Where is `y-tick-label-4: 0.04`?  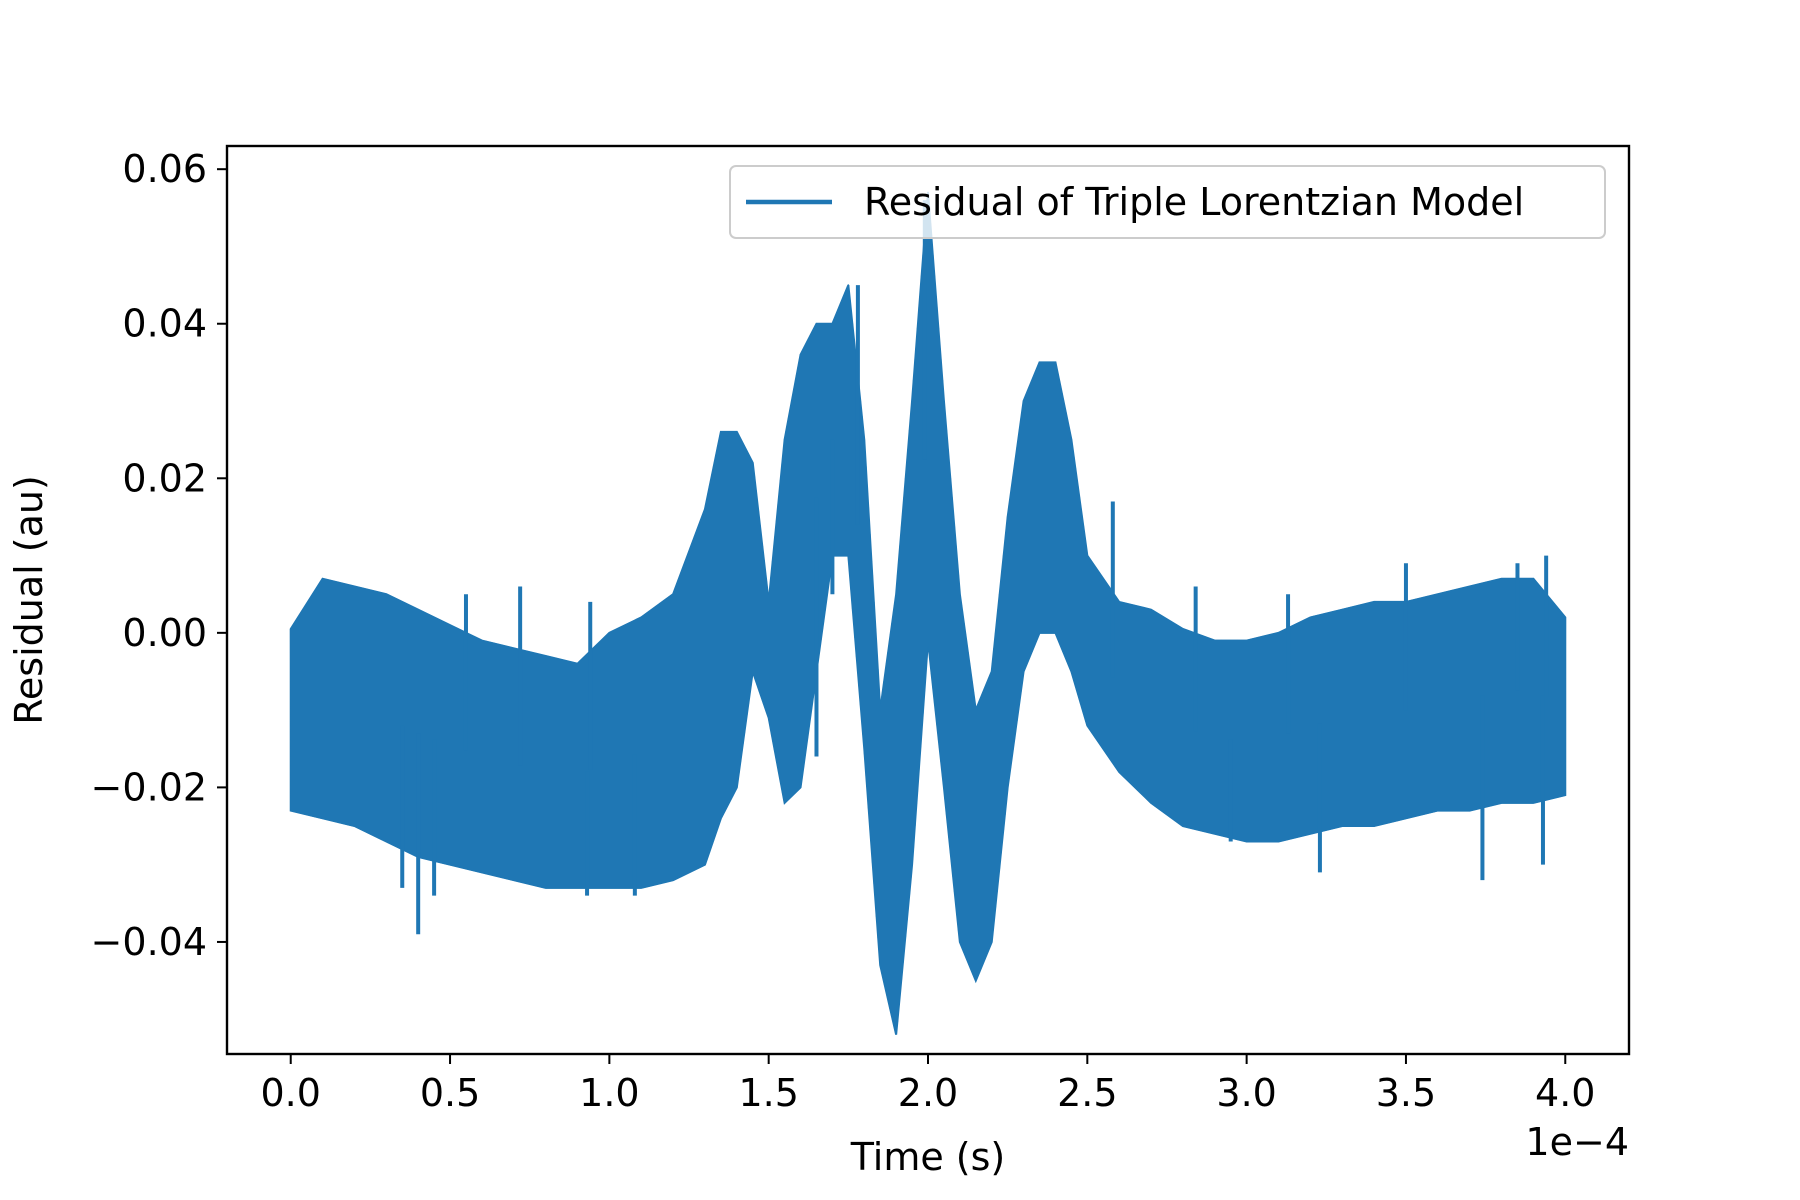
y-tick-label-4: 0.04 is located at coordinates (164, 324).